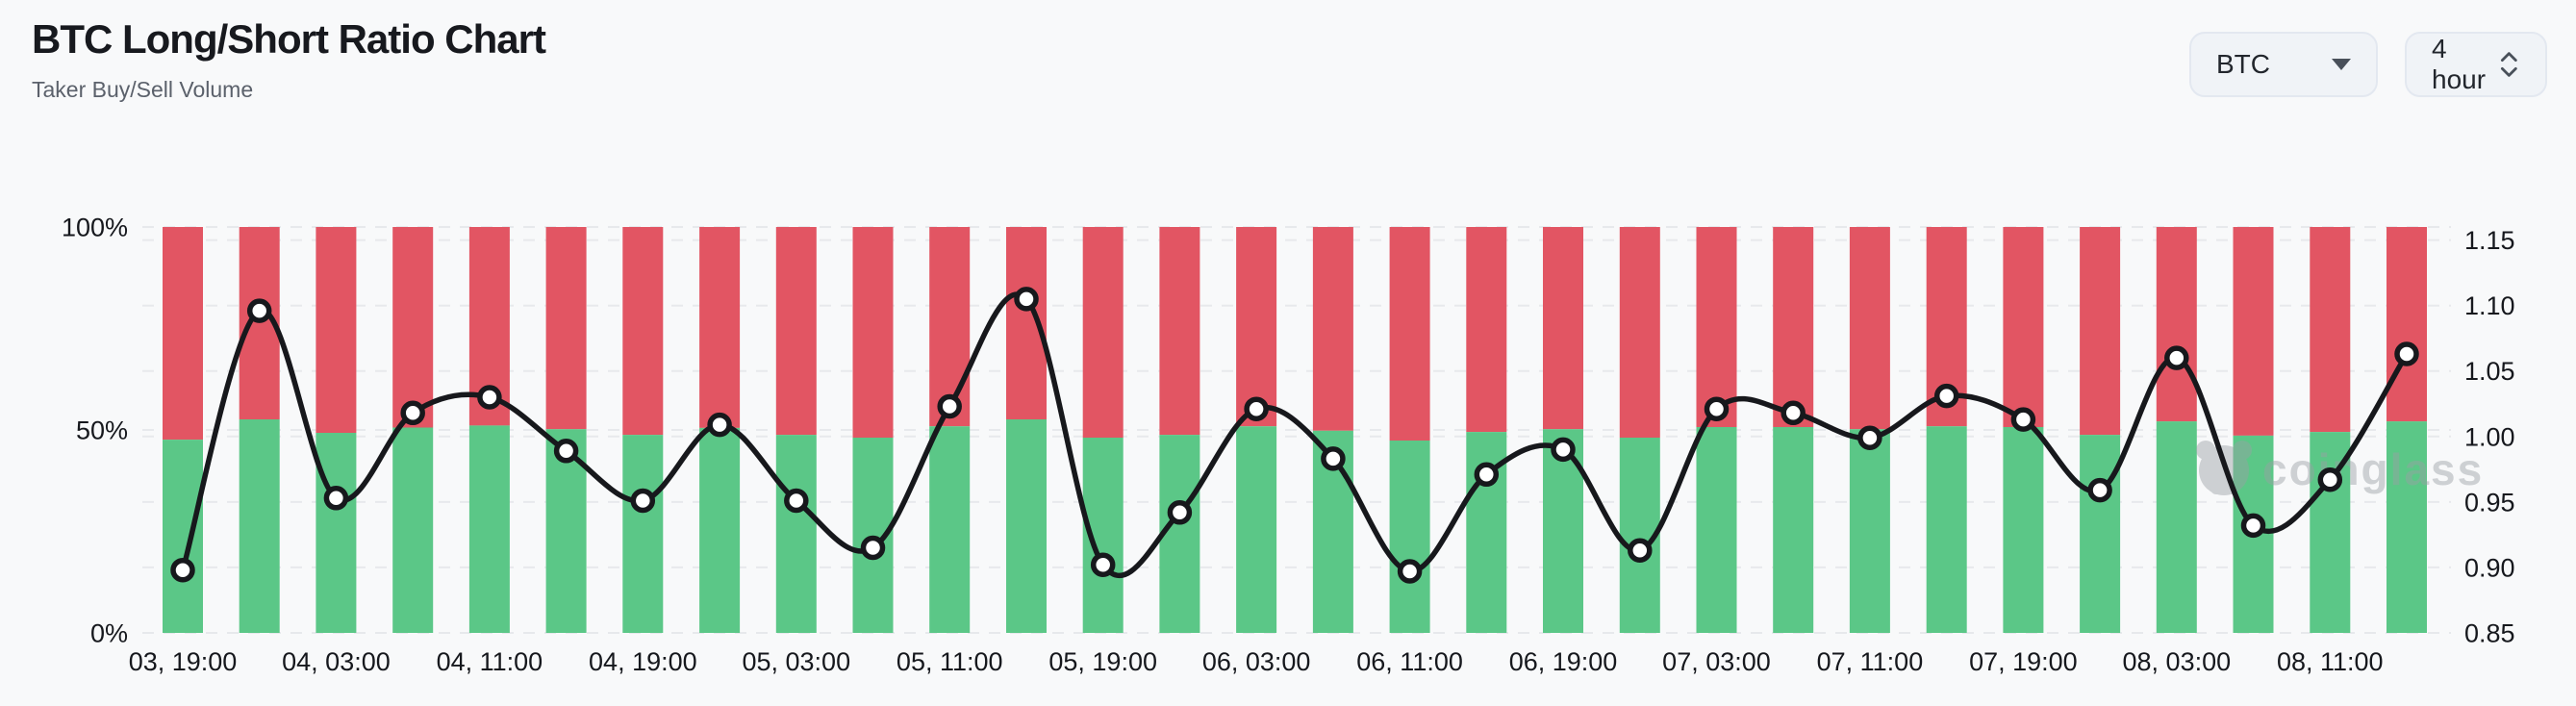  I want to click on caret-down-icon, so click(2341, 64).